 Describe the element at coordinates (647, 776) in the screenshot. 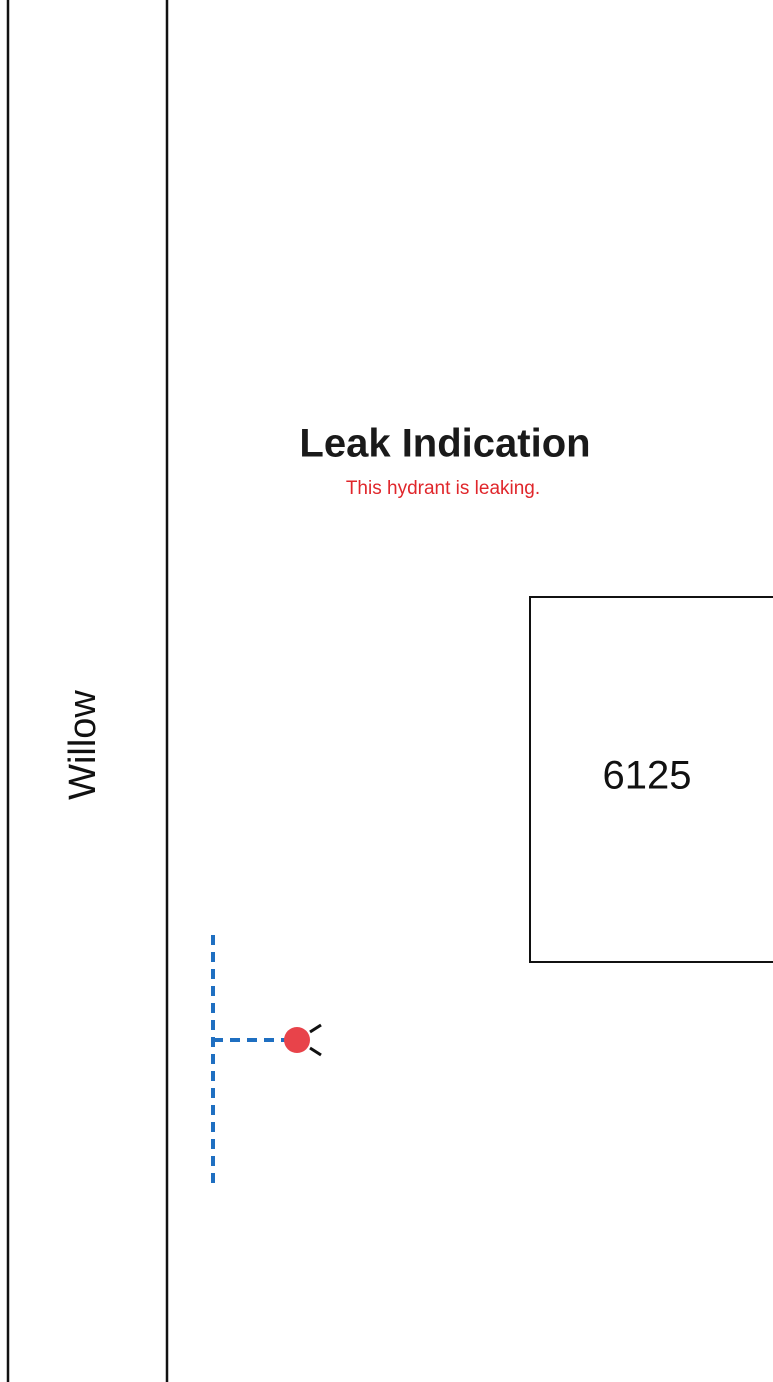

I see `building-number: 6125` at that location.